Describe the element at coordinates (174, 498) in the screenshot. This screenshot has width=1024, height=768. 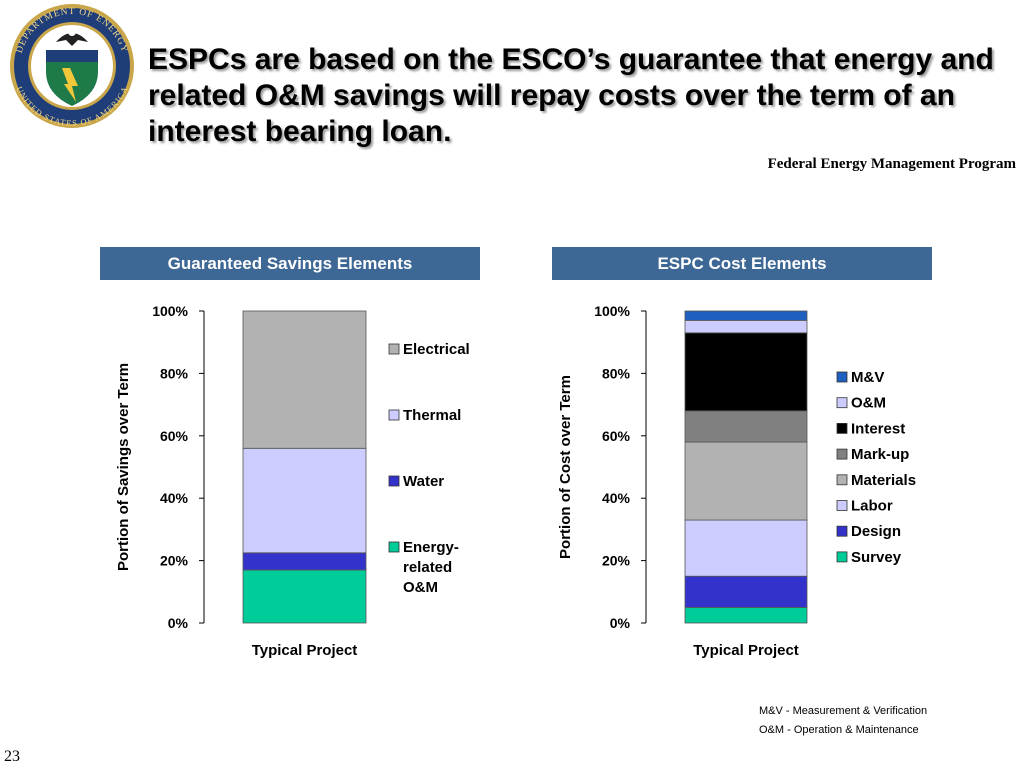
I see `savings-y-tick-label: 40%` at that location.